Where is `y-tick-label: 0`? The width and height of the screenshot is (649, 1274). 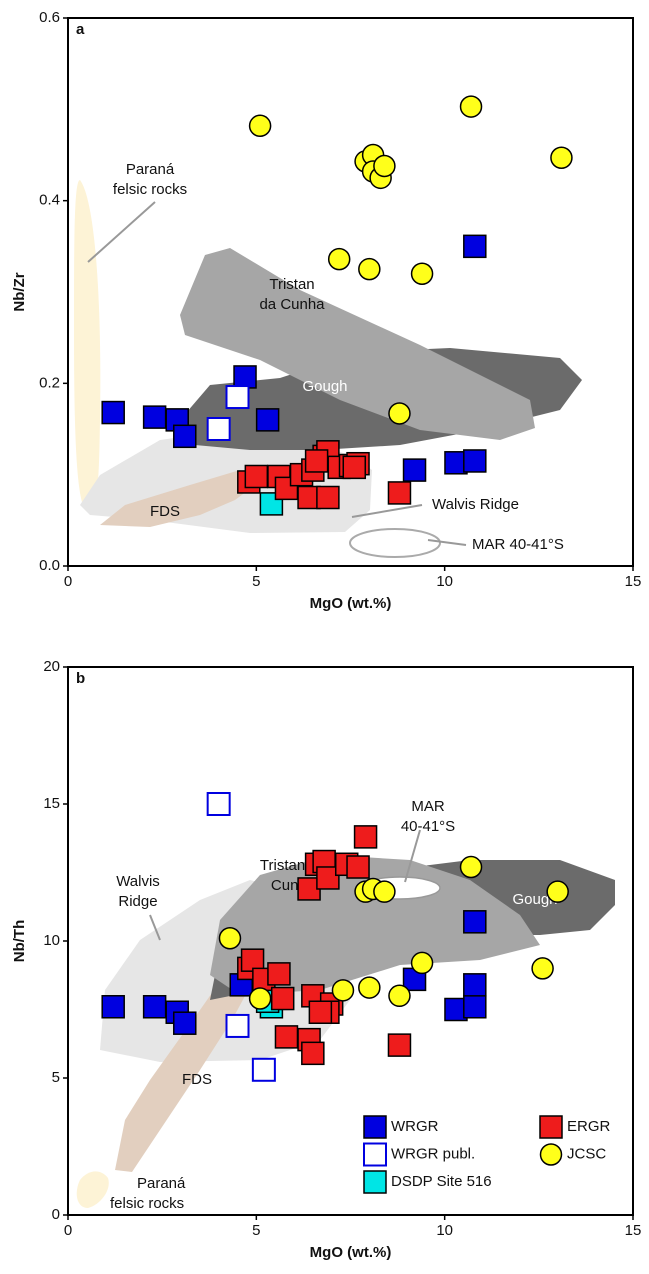 y-tick-label: 0 is located at coordinates (56, 1214).